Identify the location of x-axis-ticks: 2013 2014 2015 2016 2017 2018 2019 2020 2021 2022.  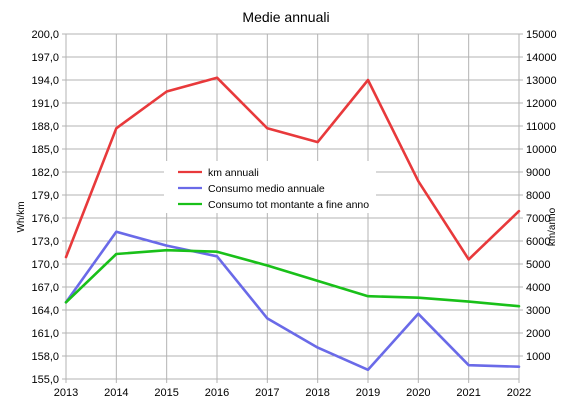
(292, 389).